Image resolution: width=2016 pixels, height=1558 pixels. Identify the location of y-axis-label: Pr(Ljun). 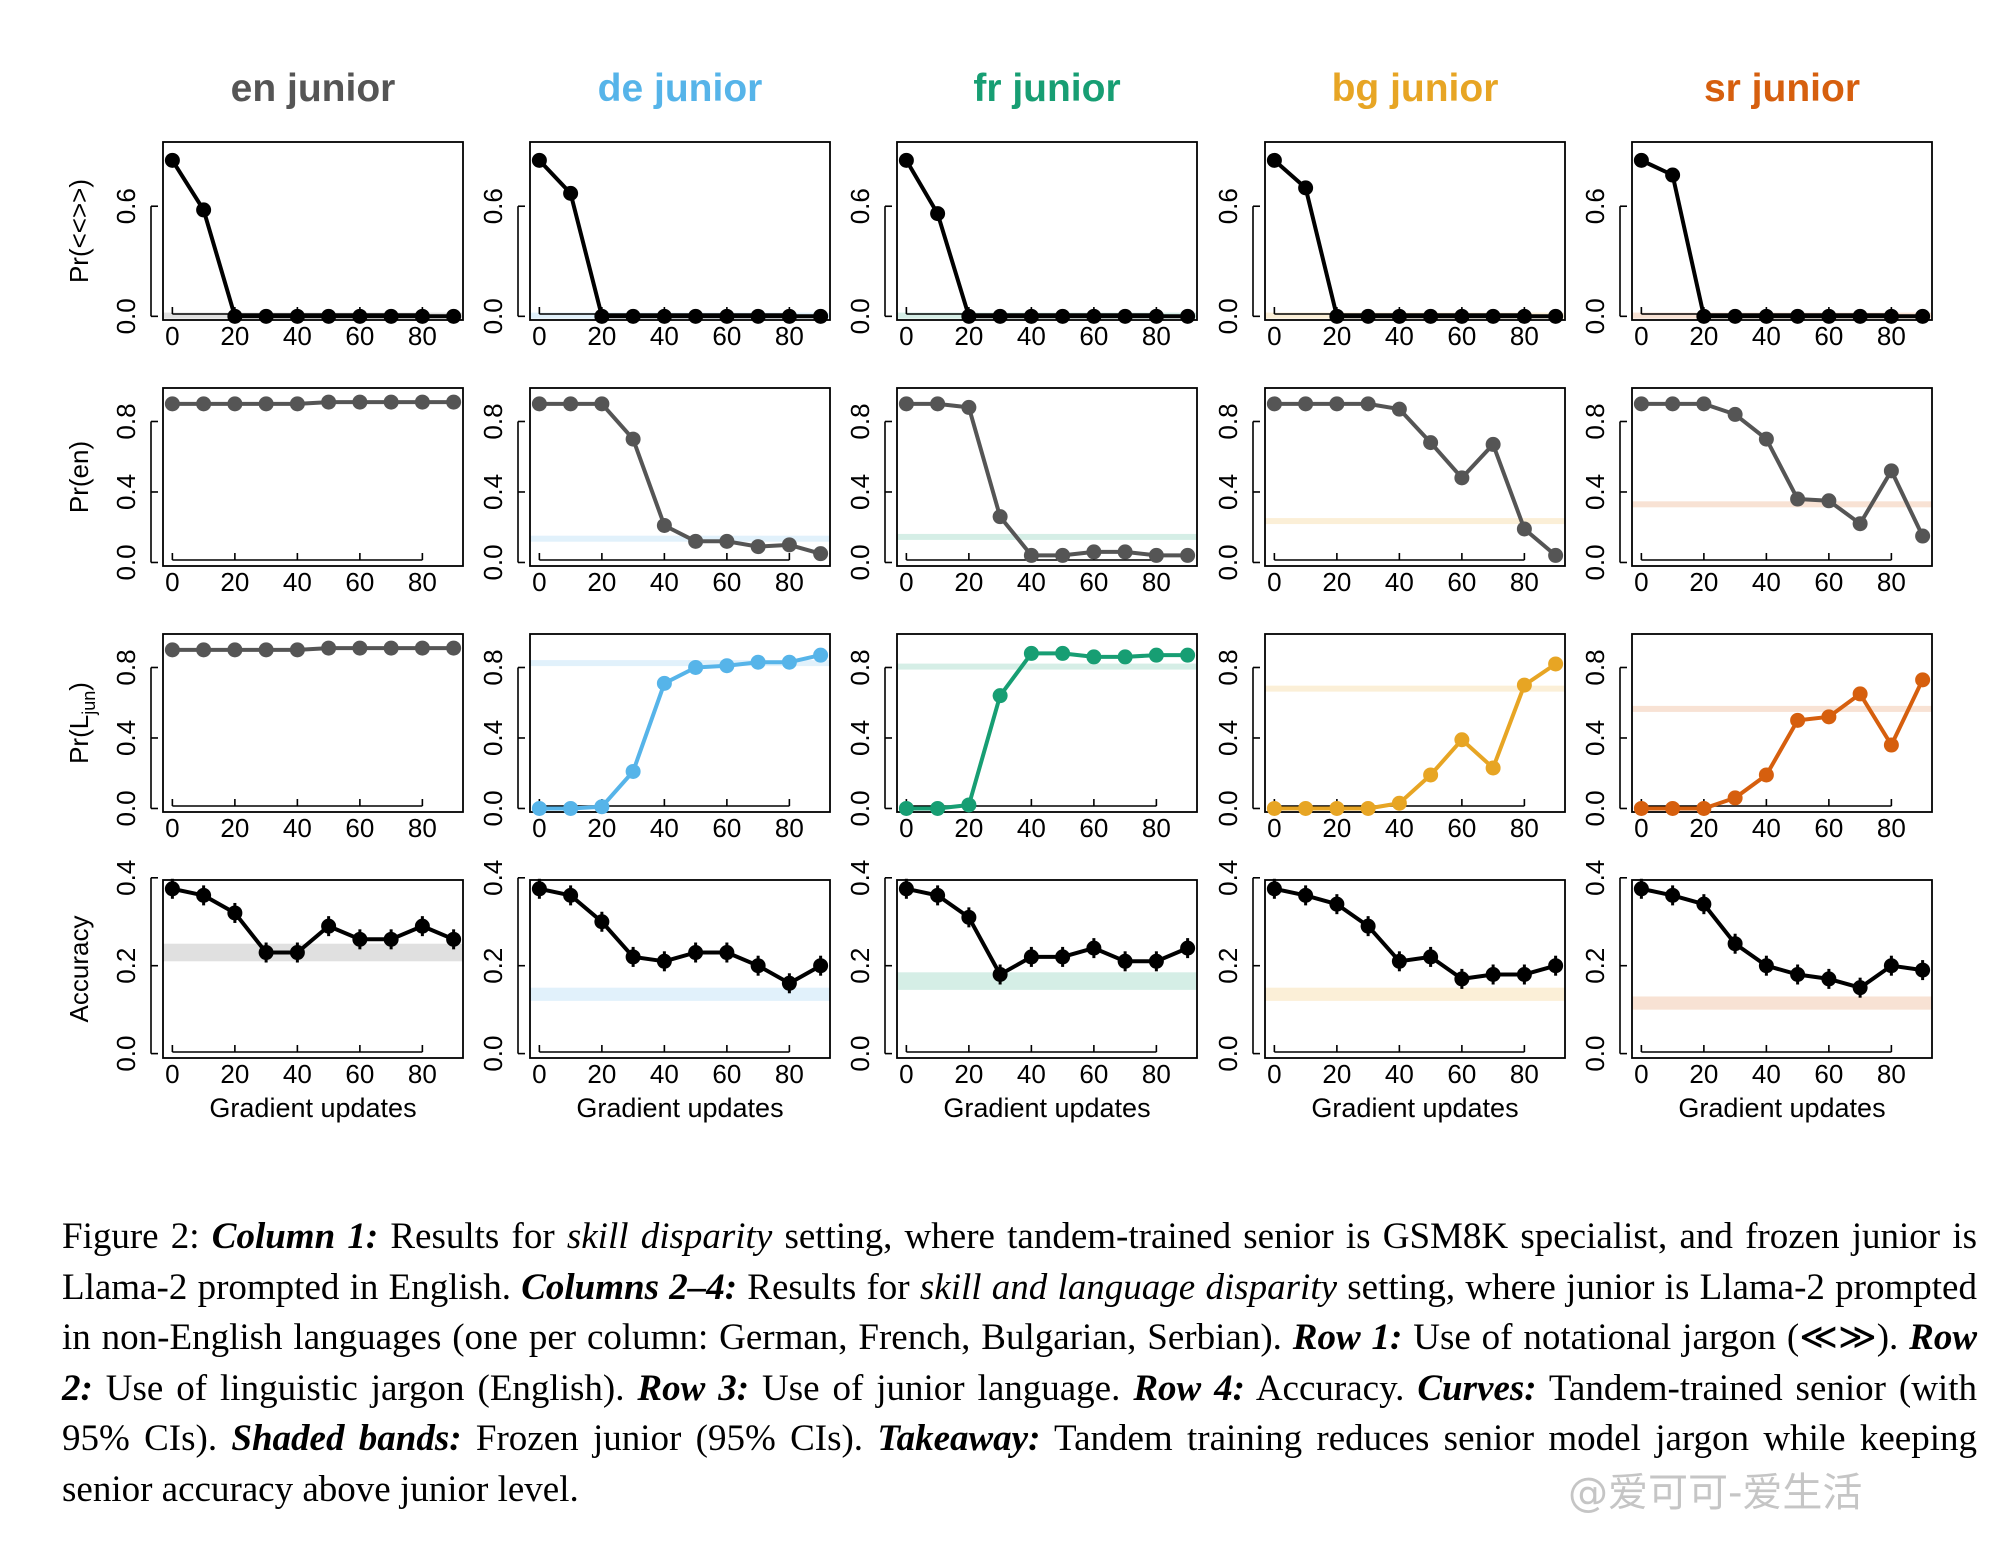
(81, 723).